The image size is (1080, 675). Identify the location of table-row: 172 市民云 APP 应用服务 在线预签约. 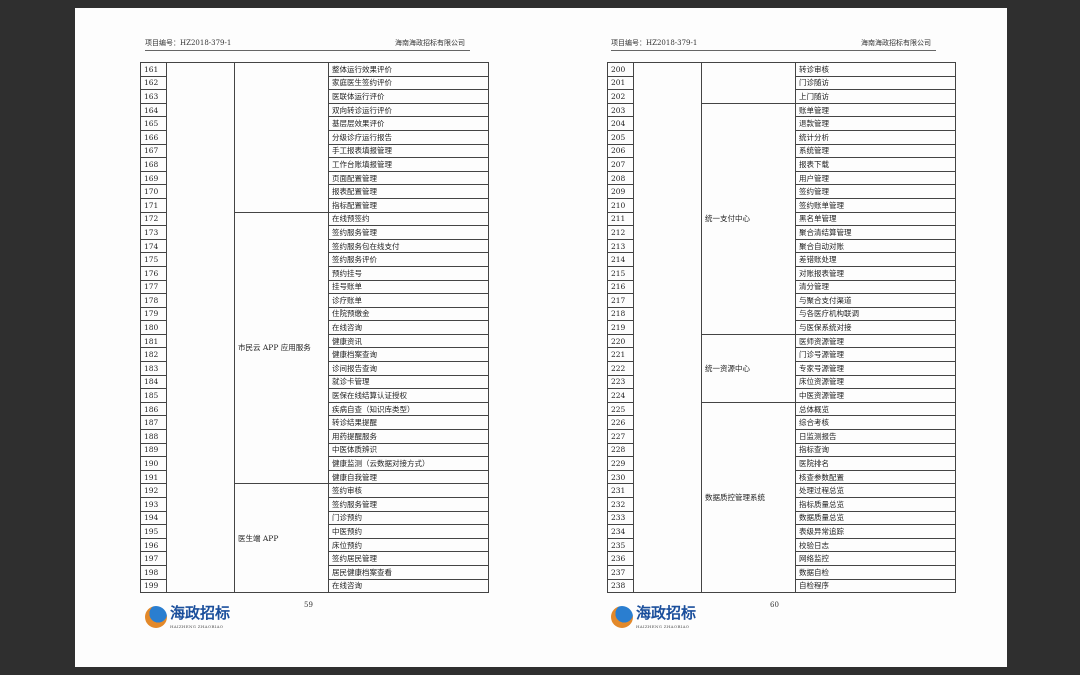
(314, 348).